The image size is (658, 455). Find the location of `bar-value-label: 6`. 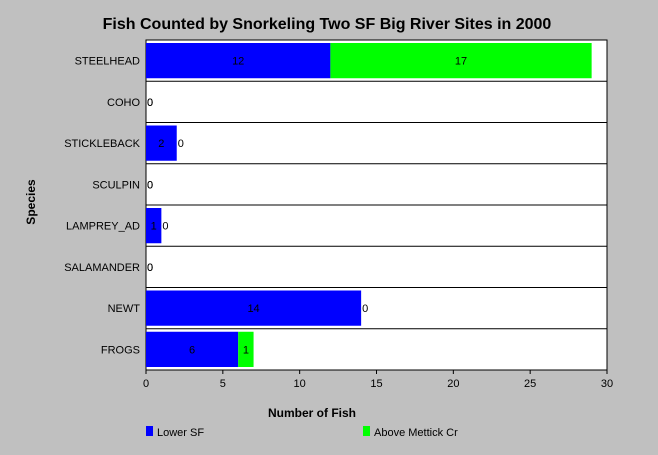

bar-value-label: 6 is located at coordinates (192, 350).